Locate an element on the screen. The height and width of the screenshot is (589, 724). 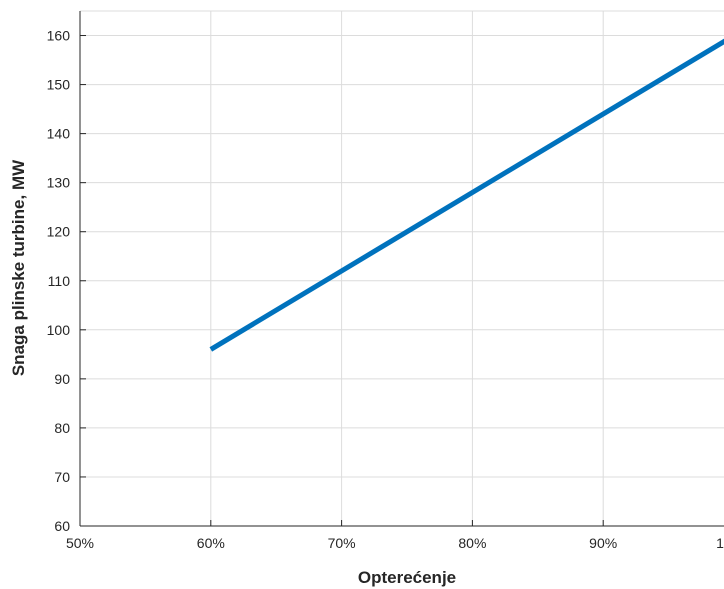
x-axis-title: Opterećenje is located at coordinates (407, 577).